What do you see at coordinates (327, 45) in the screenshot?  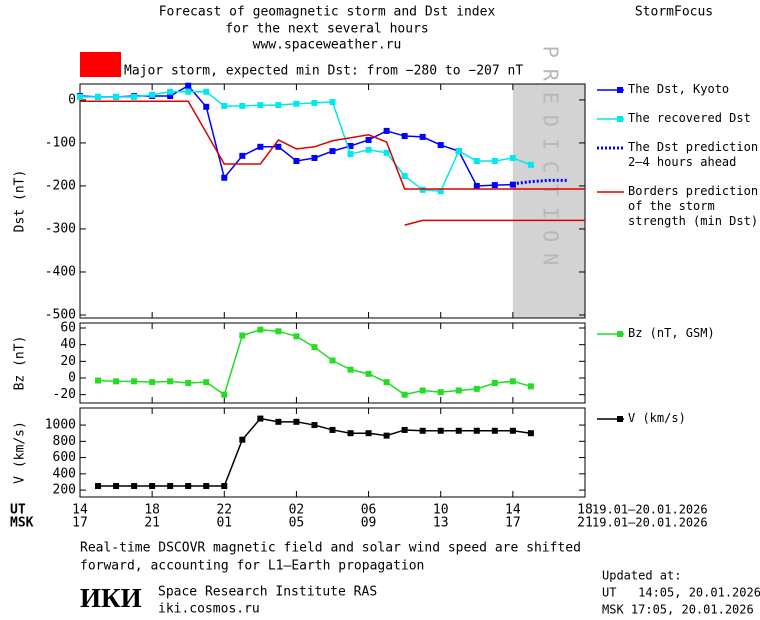 I see `title: www.spaceweather.ru` at bounding box center [327, 45].